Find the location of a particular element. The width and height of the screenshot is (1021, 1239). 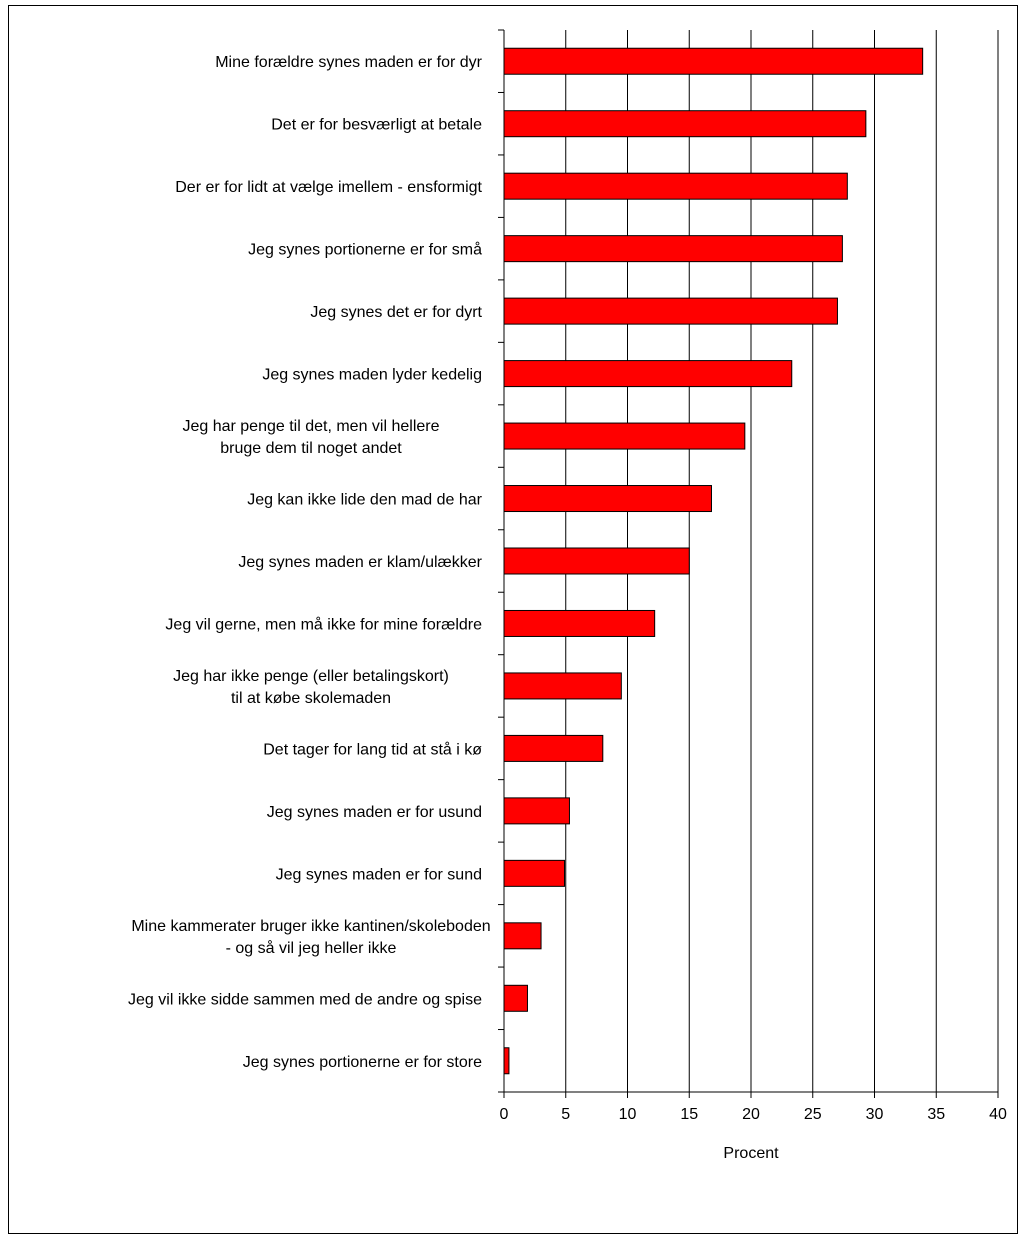

category-label: Jeg synes maden er klam/ulækker is located at coordinates (360, 562).